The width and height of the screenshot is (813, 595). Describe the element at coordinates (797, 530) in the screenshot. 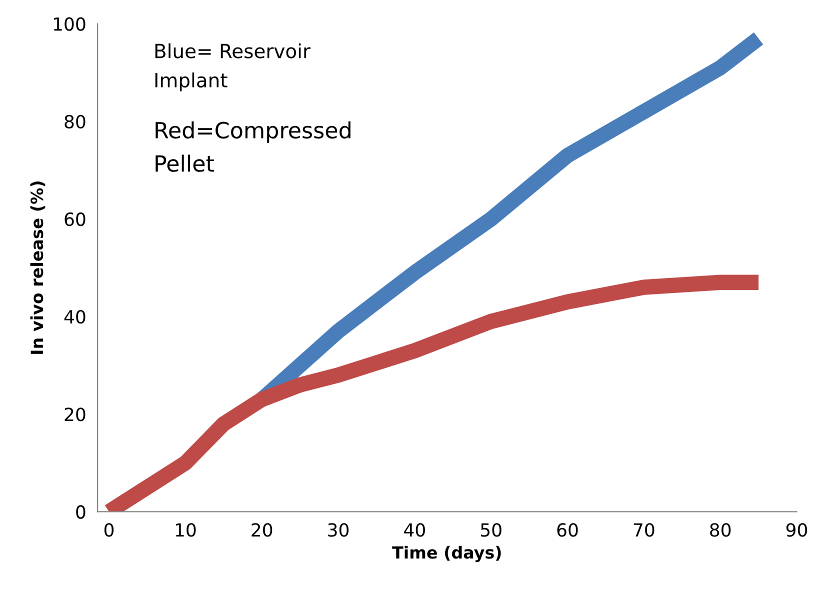

I see `x-tick-label: 90` at that location.